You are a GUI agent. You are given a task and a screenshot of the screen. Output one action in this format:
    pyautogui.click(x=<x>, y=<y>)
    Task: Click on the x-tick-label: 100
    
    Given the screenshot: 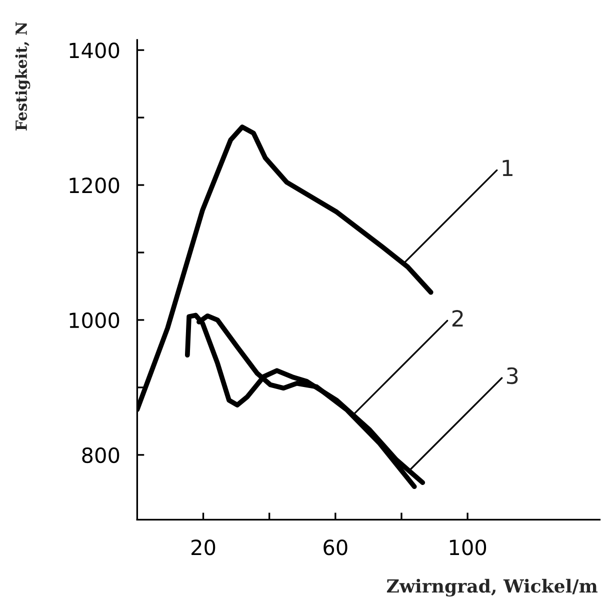 What is the action you would take?
    pyautogui.click(x=468, y=547)
    